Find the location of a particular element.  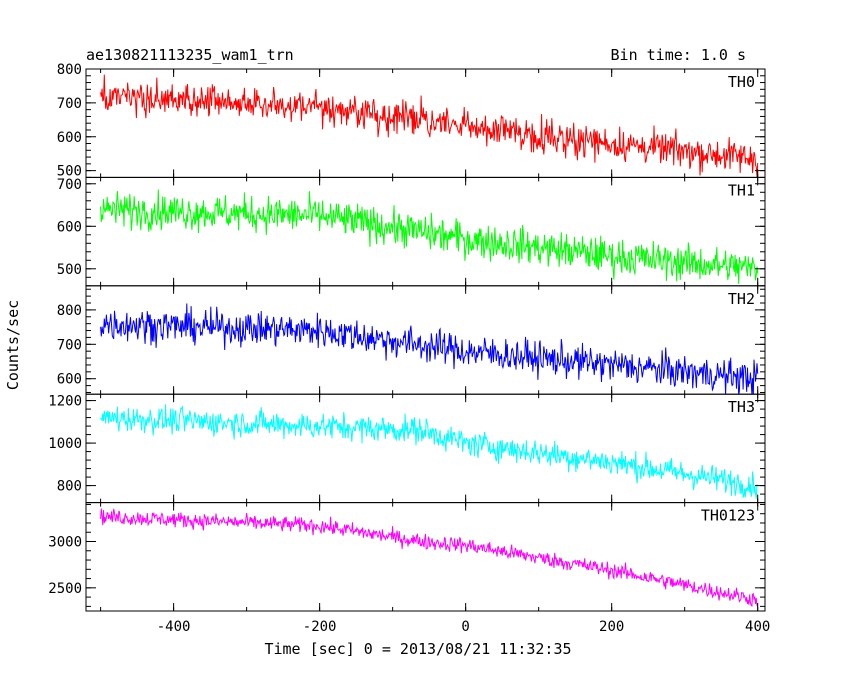

y-tick-label: 1200 is located at coordinates (65, 402).